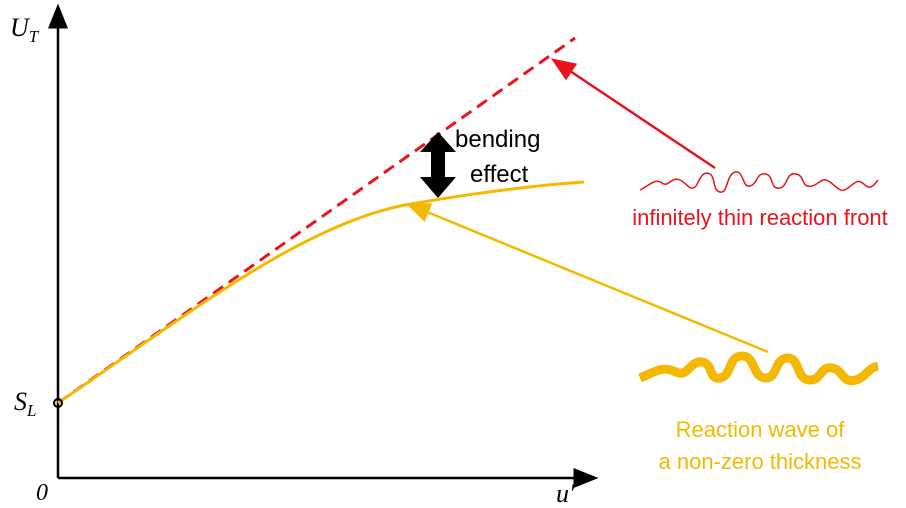  I want to click on thin-front-label: infinitely thin reaction front, so click(760, 217).